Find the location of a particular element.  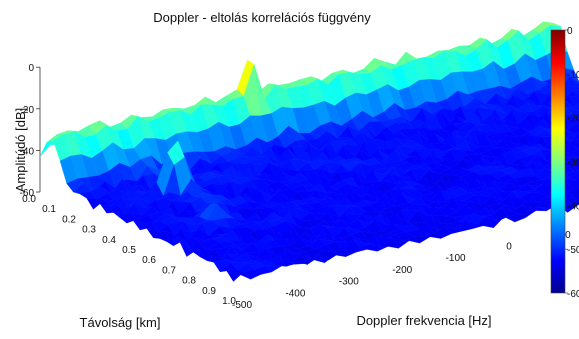

y-tick-label: 0.1 is located at coordinates (49, 209).